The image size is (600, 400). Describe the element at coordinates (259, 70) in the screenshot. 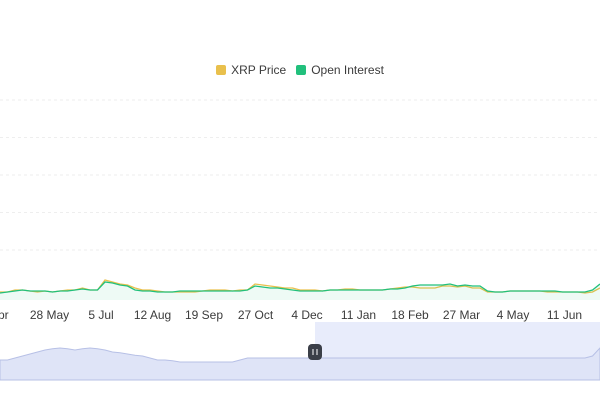

I see `legend-label-xrp-price: XRP Price` at that location.